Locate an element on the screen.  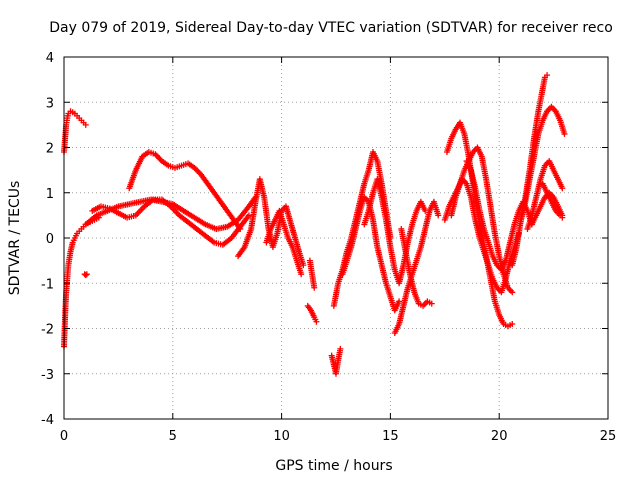
x-tick-label: 20 is located at coordinates (499, 436).